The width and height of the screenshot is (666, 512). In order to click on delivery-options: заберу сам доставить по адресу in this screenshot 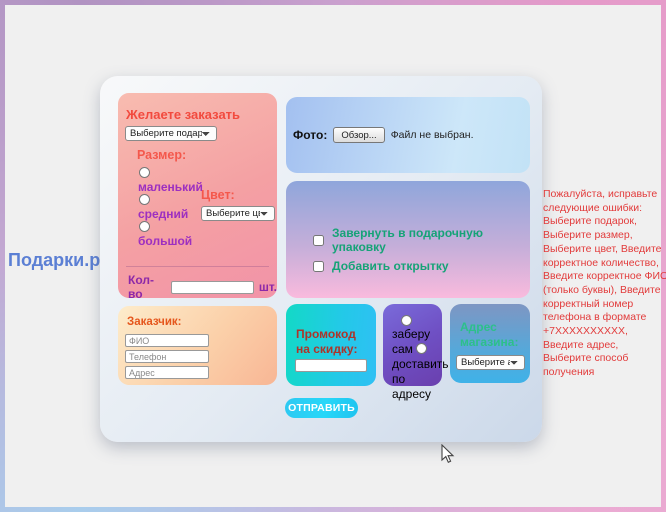, I will do `click(420, 357)`.